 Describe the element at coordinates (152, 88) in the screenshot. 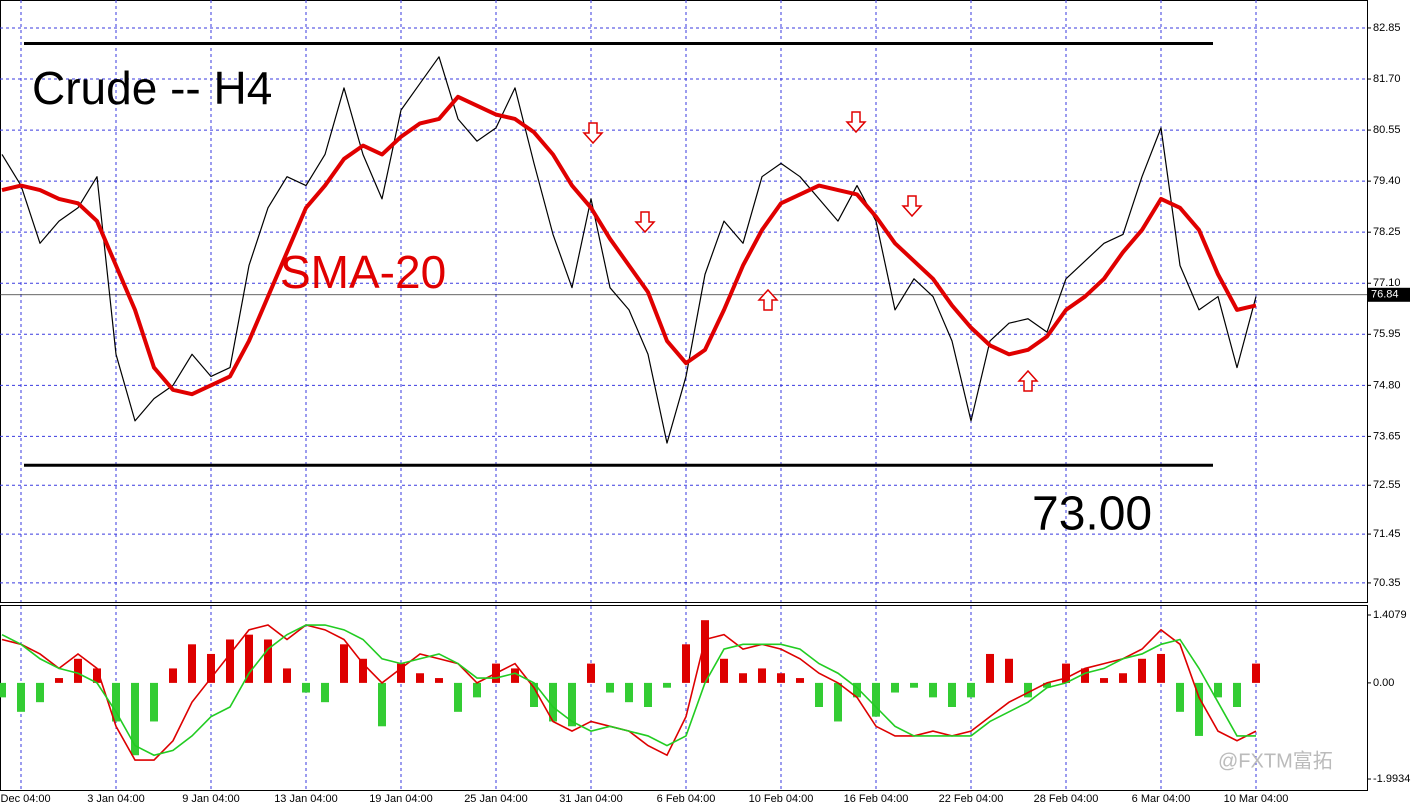

I see `chart-title: Crude -- H4` at that location.